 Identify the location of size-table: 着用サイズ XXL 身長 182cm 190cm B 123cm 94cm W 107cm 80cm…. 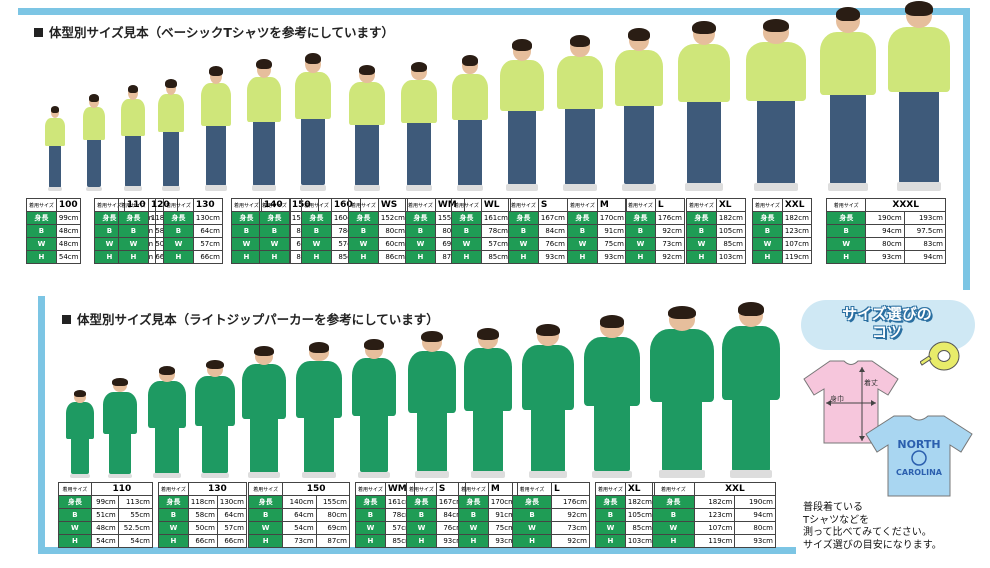
(714, 515).